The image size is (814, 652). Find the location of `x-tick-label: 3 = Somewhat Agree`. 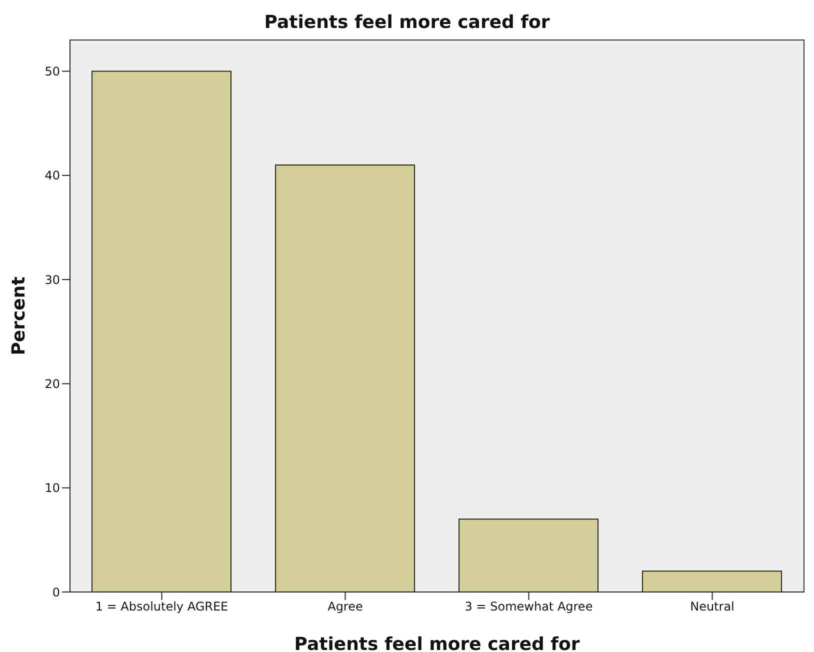

x-tick-label: 3 = Somewhat Agree is located at coordinates (528, 607).